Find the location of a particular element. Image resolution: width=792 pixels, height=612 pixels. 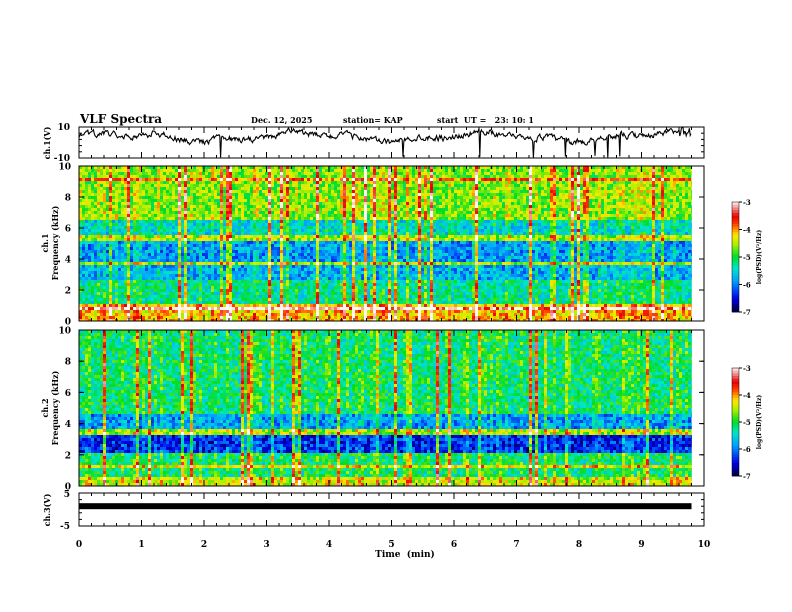

ch1-waveform-panel: 10 -10 ch.1(V) is located at coordinates (373, 143).